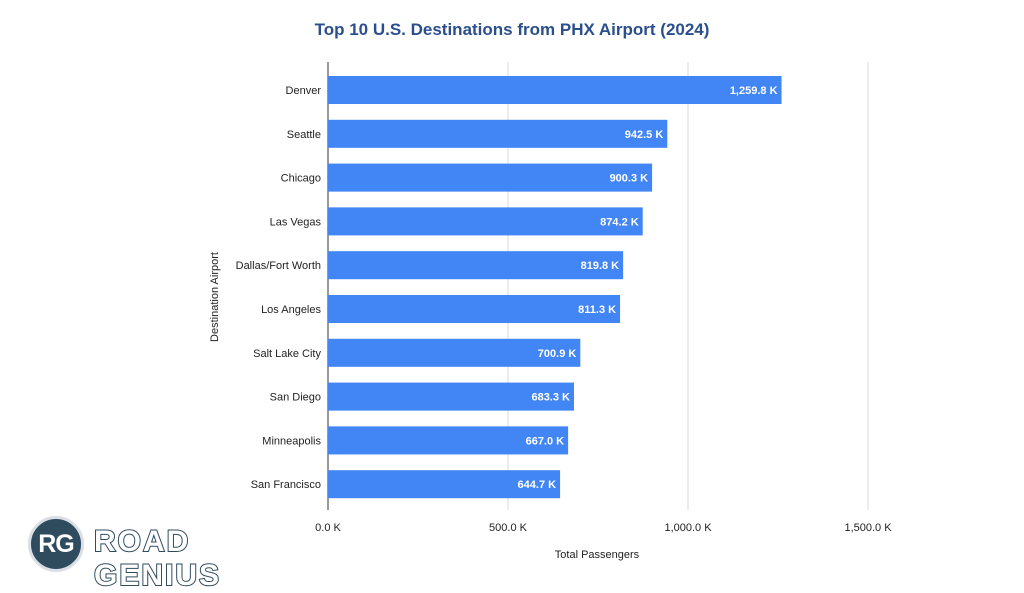  Describe the element at coordinates (301, 179) in the screenshot. I see `category-label: Chicago` at that location.